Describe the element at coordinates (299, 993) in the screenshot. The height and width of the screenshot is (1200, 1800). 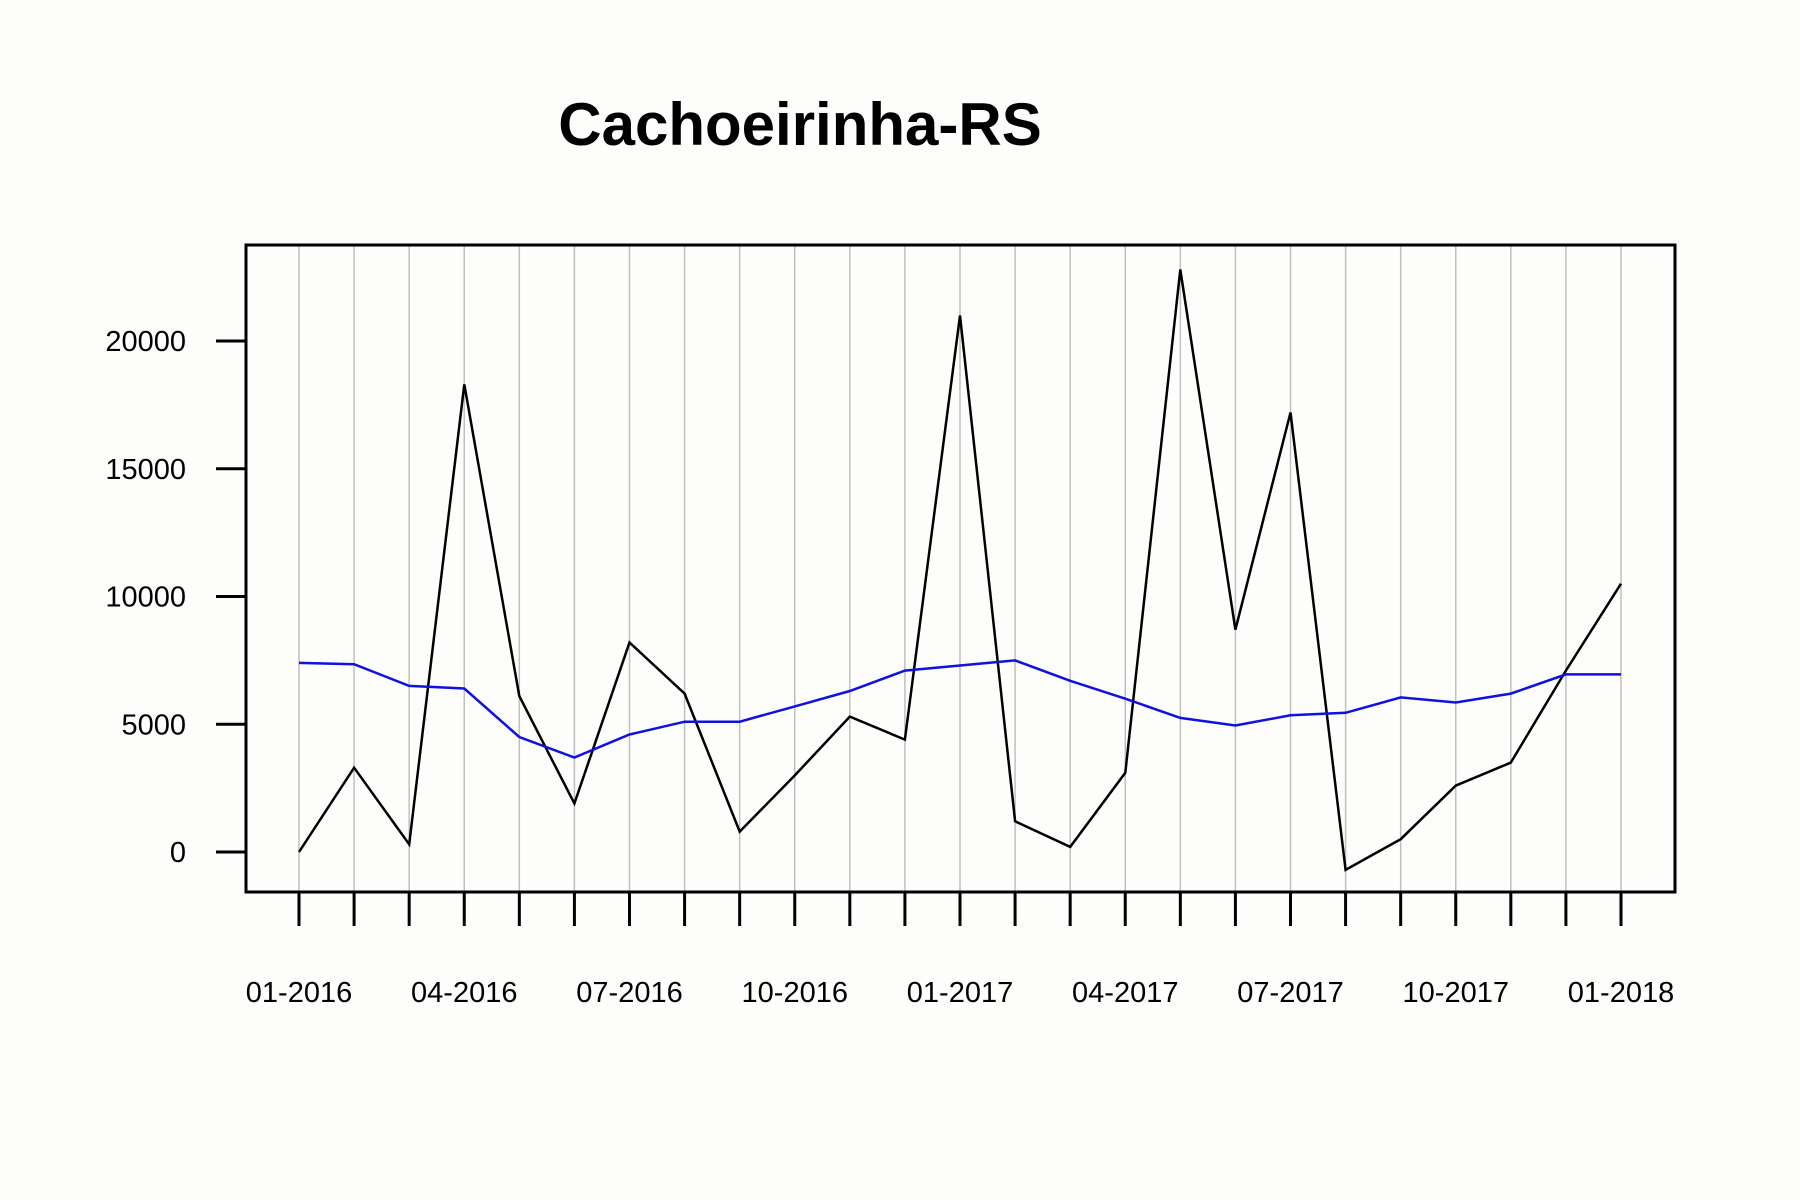
I see `x-tick-label-01-2016: 01-2016` at that location.